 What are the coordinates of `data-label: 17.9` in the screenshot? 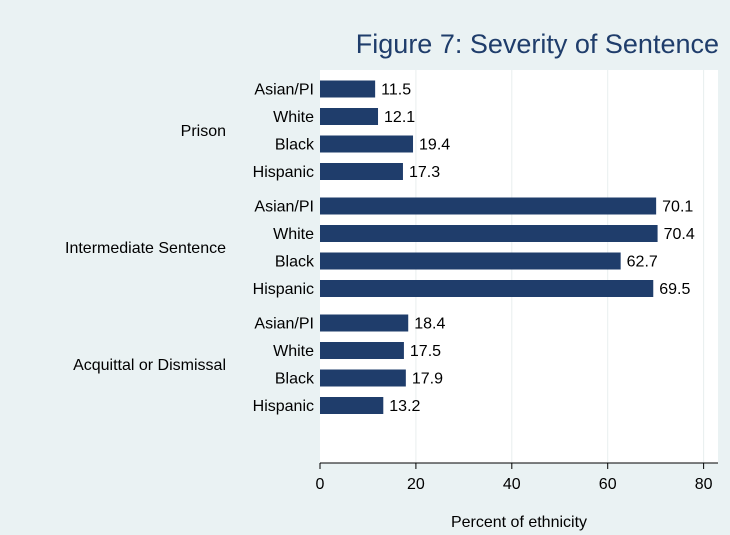 It's located at (427, 379).